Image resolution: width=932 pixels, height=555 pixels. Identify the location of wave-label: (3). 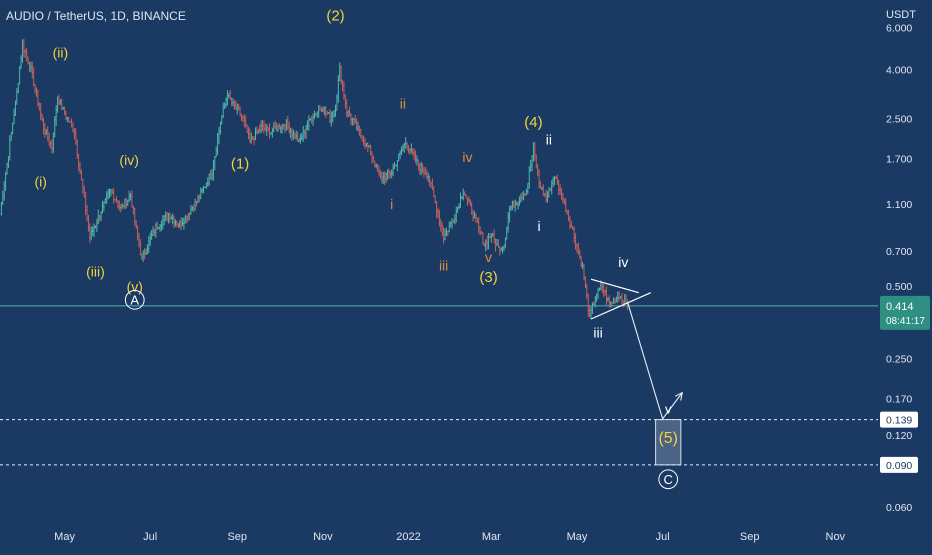
(488, 277).